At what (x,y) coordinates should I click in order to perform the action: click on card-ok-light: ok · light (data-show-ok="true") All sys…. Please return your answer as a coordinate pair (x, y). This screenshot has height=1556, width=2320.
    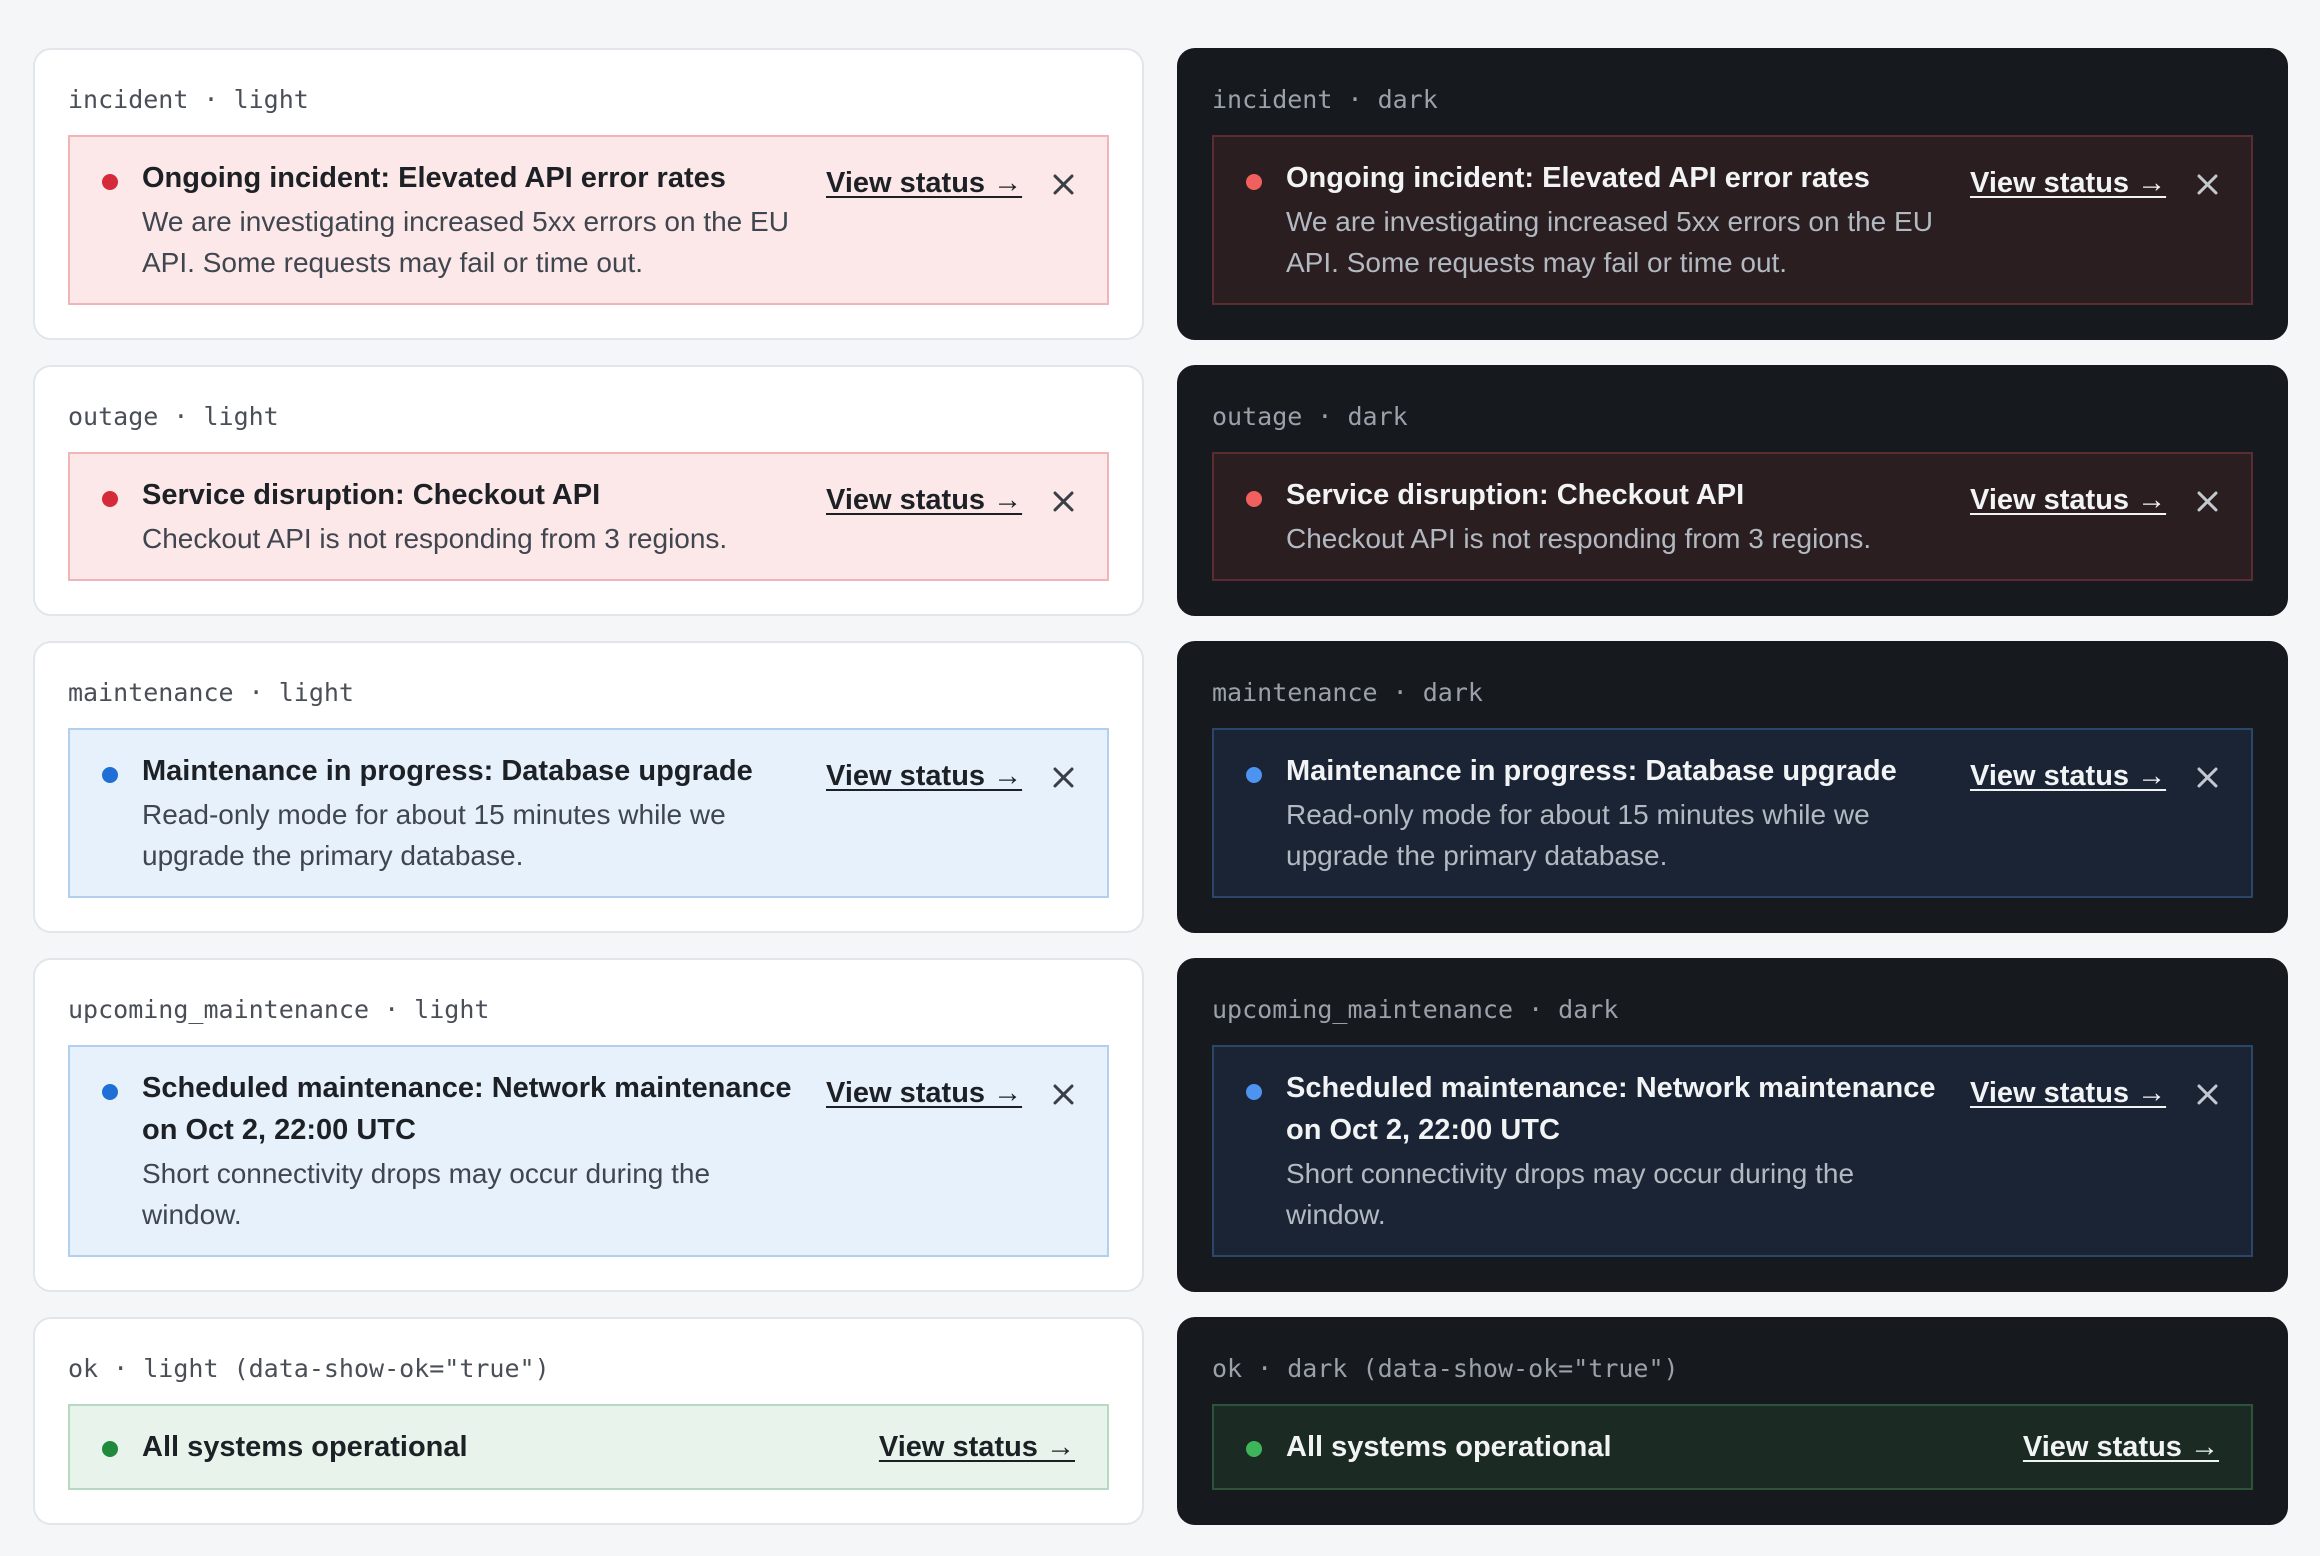
    Looking at the image, I should click on (588, 1421).